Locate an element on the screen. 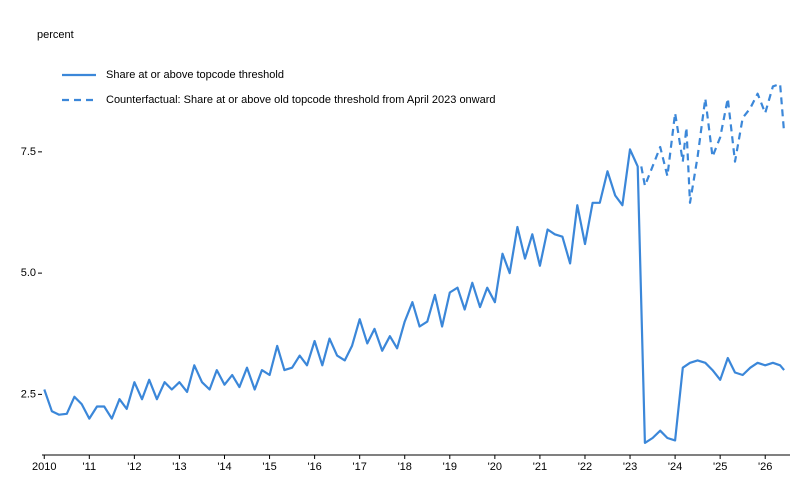 The height and width of the screenshot is (500, 800). x-tick-label: 2010 is located at coordinates (44, 467).